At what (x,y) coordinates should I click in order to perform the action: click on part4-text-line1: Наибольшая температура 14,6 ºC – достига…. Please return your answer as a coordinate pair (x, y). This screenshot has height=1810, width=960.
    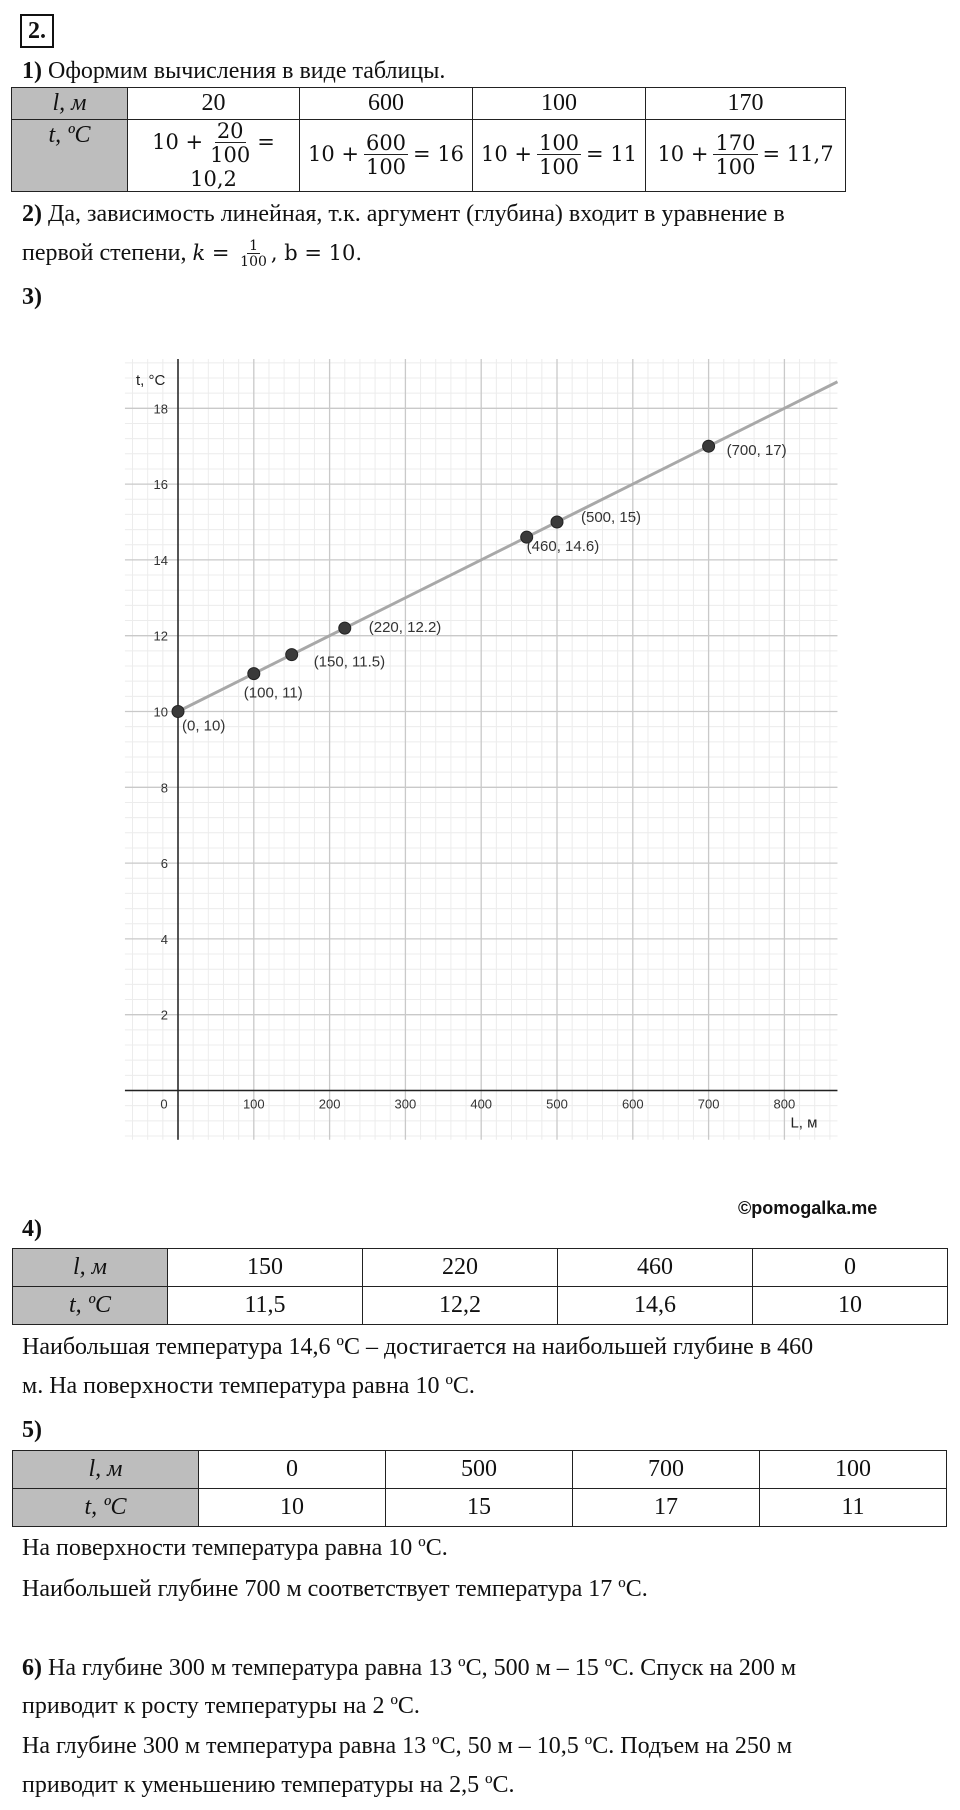
    Looking at the image, I should click on (418, 1347).